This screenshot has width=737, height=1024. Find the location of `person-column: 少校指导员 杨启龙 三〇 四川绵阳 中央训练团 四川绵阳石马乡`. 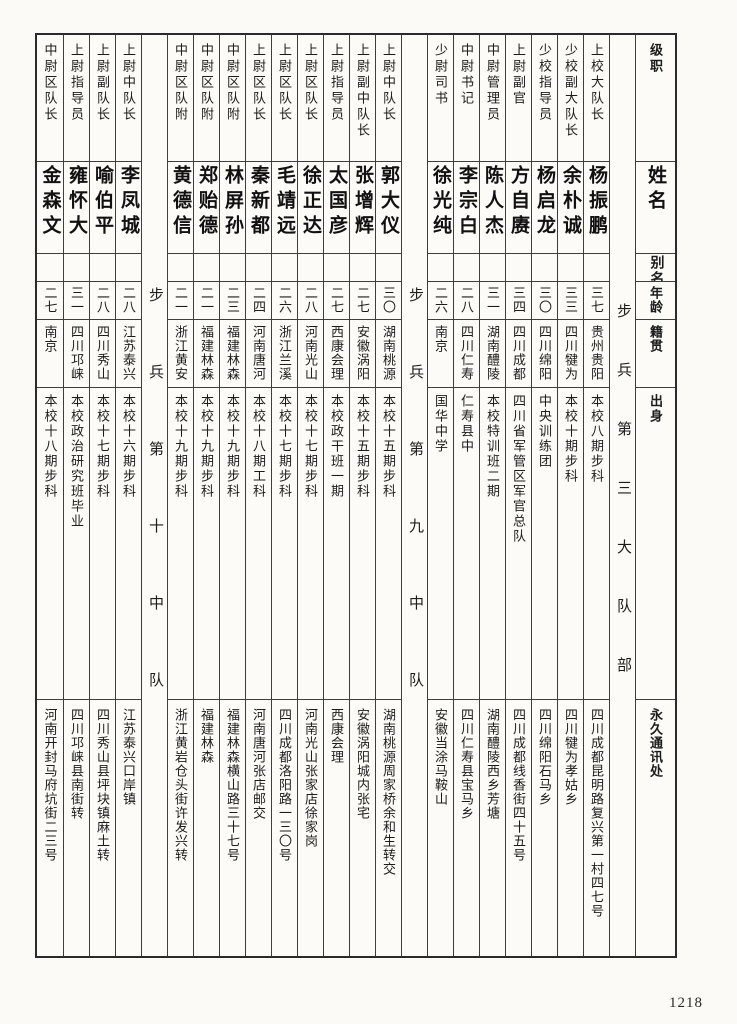

person-column: 少校指导员 杨启龙 三〇 四川绵阳 中央训练团 四川绵阳石马乡 is located at coordinates (544, 495).